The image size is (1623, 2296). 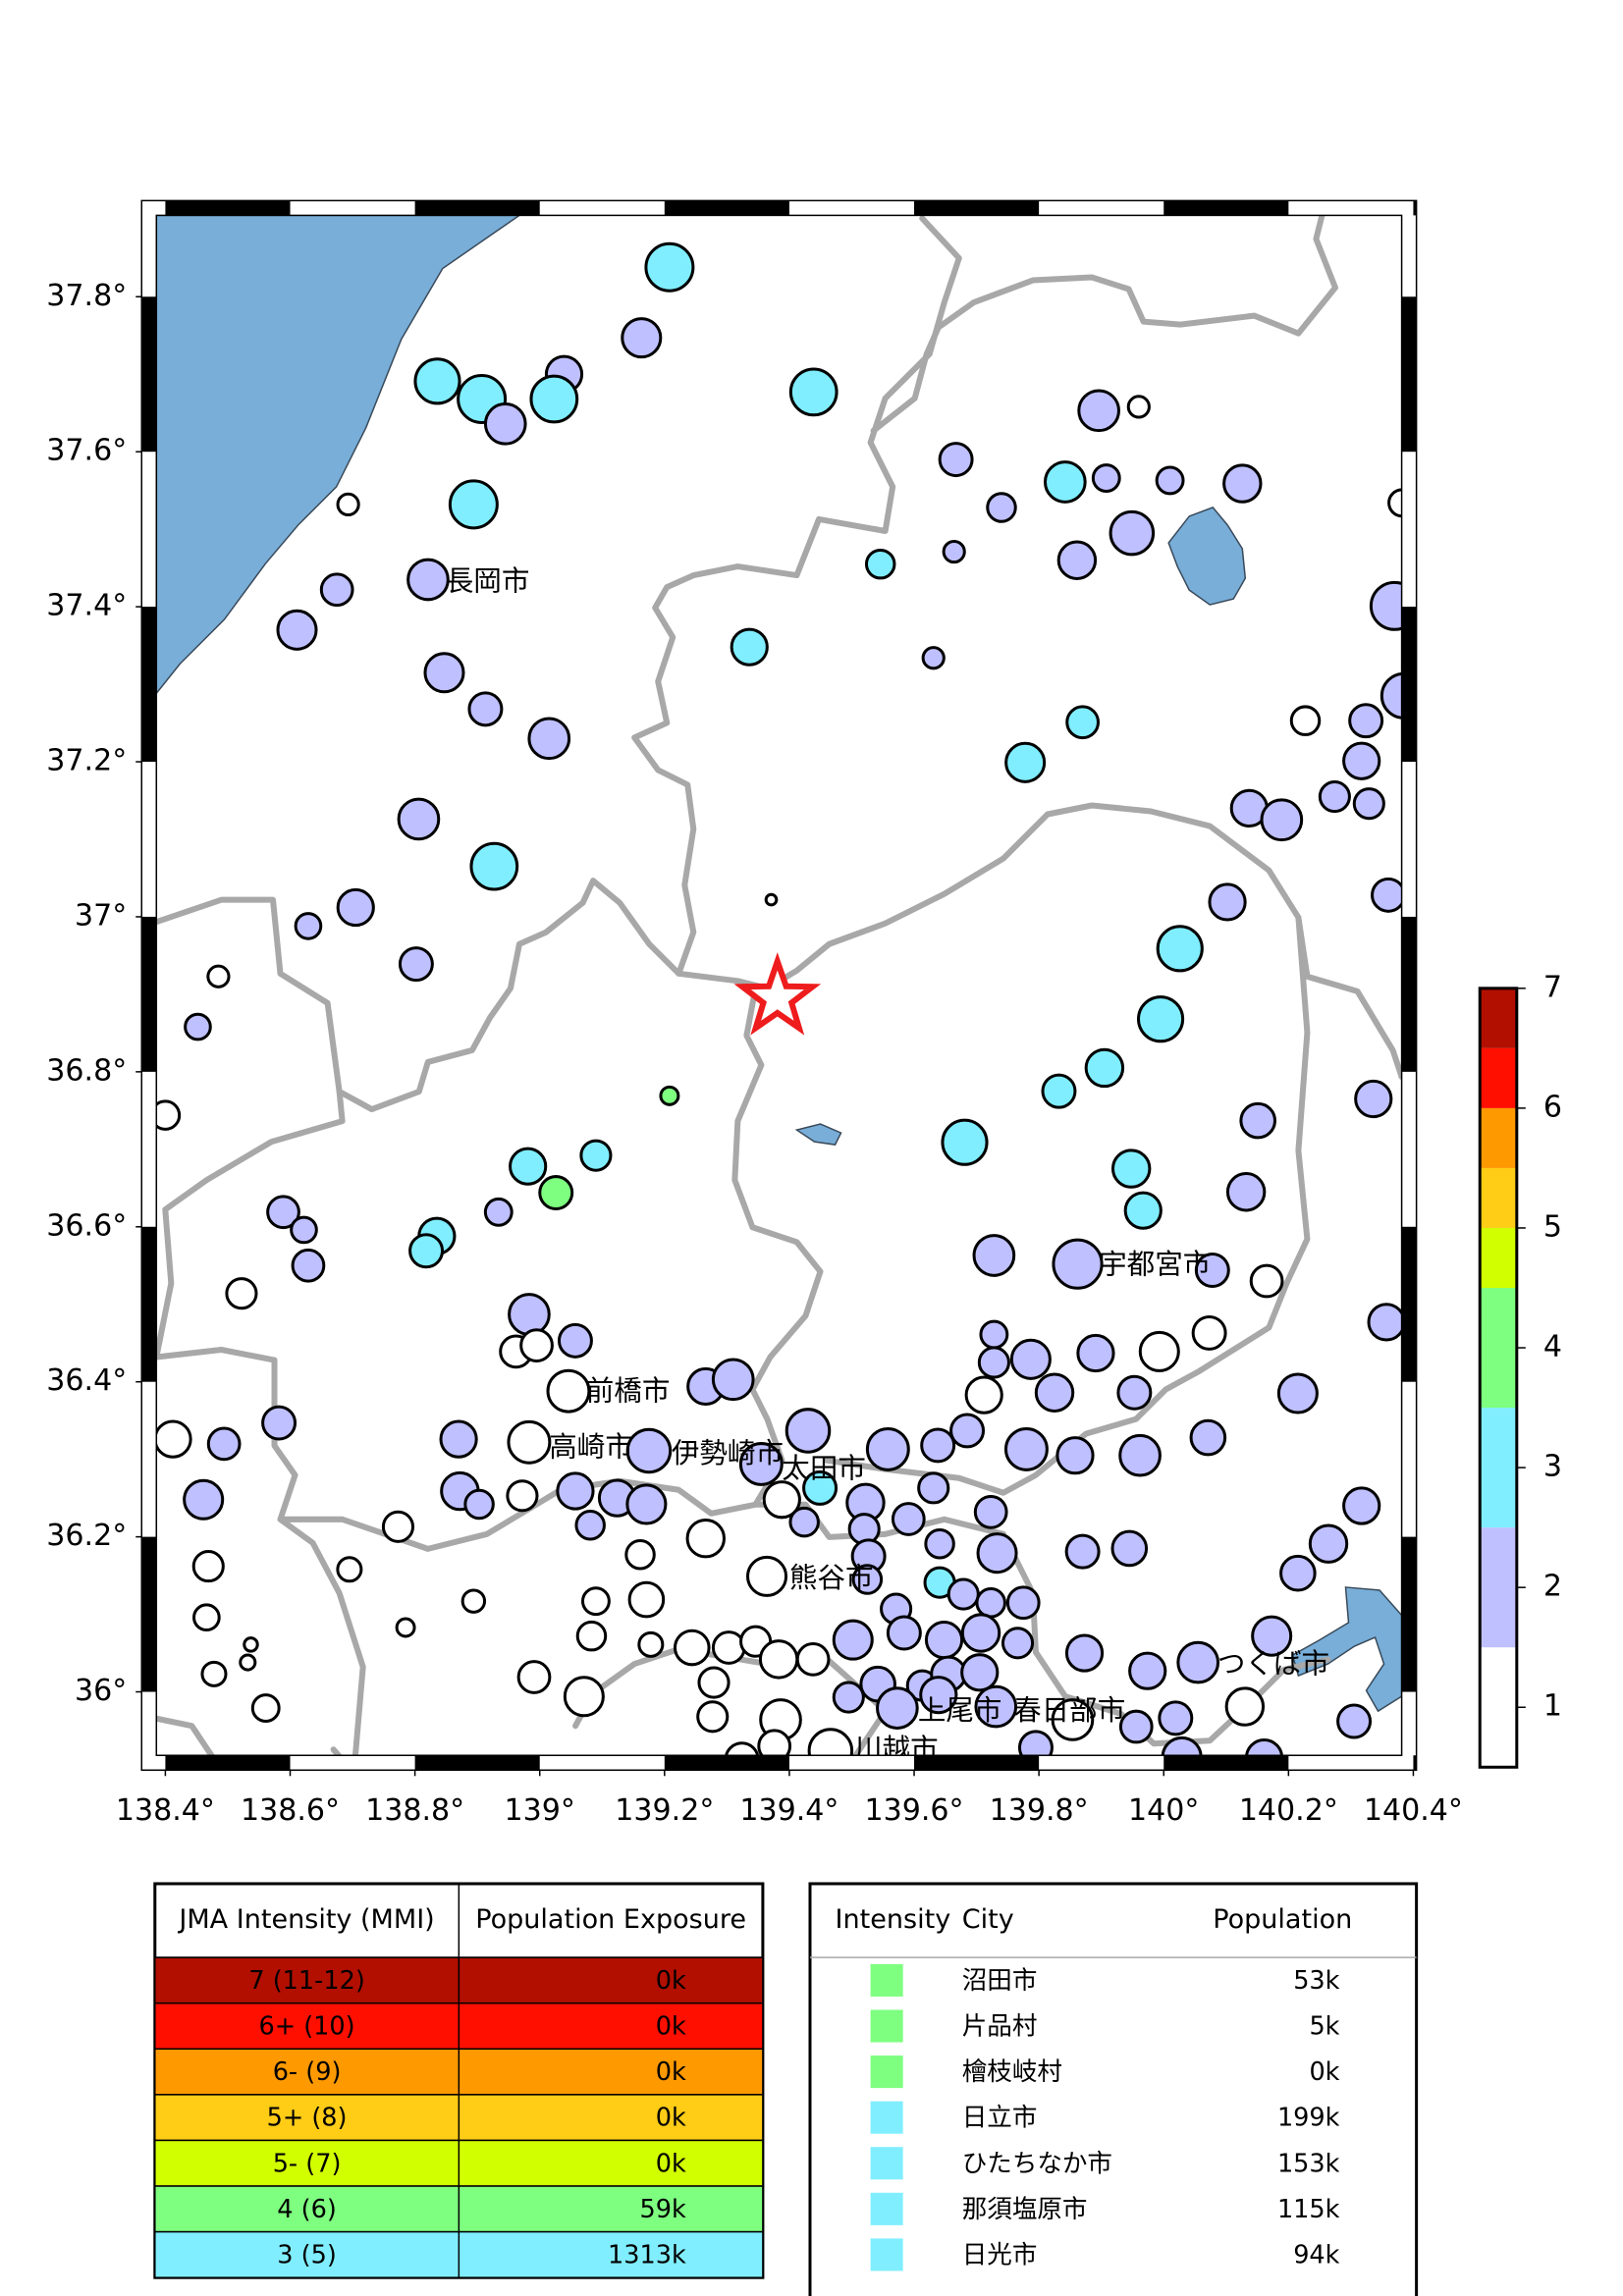 I want to click on table-cell: 6+ (10), so click(x=306, y=2027).